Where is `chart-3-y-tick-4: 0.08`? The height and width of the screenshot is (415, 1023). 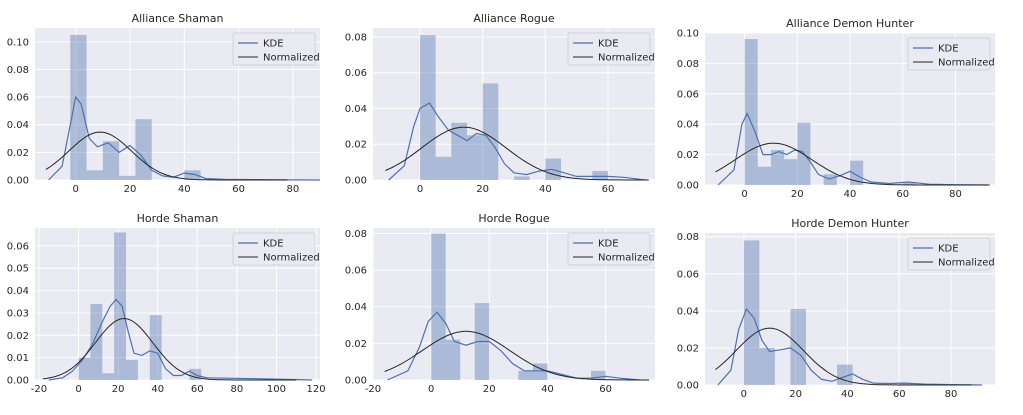
chart-3-y-tick-4: 0.08 is located at coordinates (688, 64).